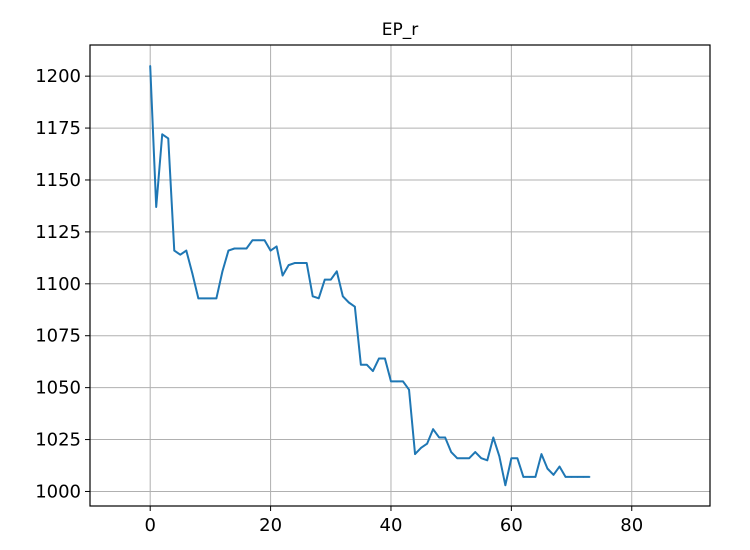  What do you see at coordinates (631, 525) in the screenshot?
I see `x-tick-label: 80` at bounding box center [631, 525].